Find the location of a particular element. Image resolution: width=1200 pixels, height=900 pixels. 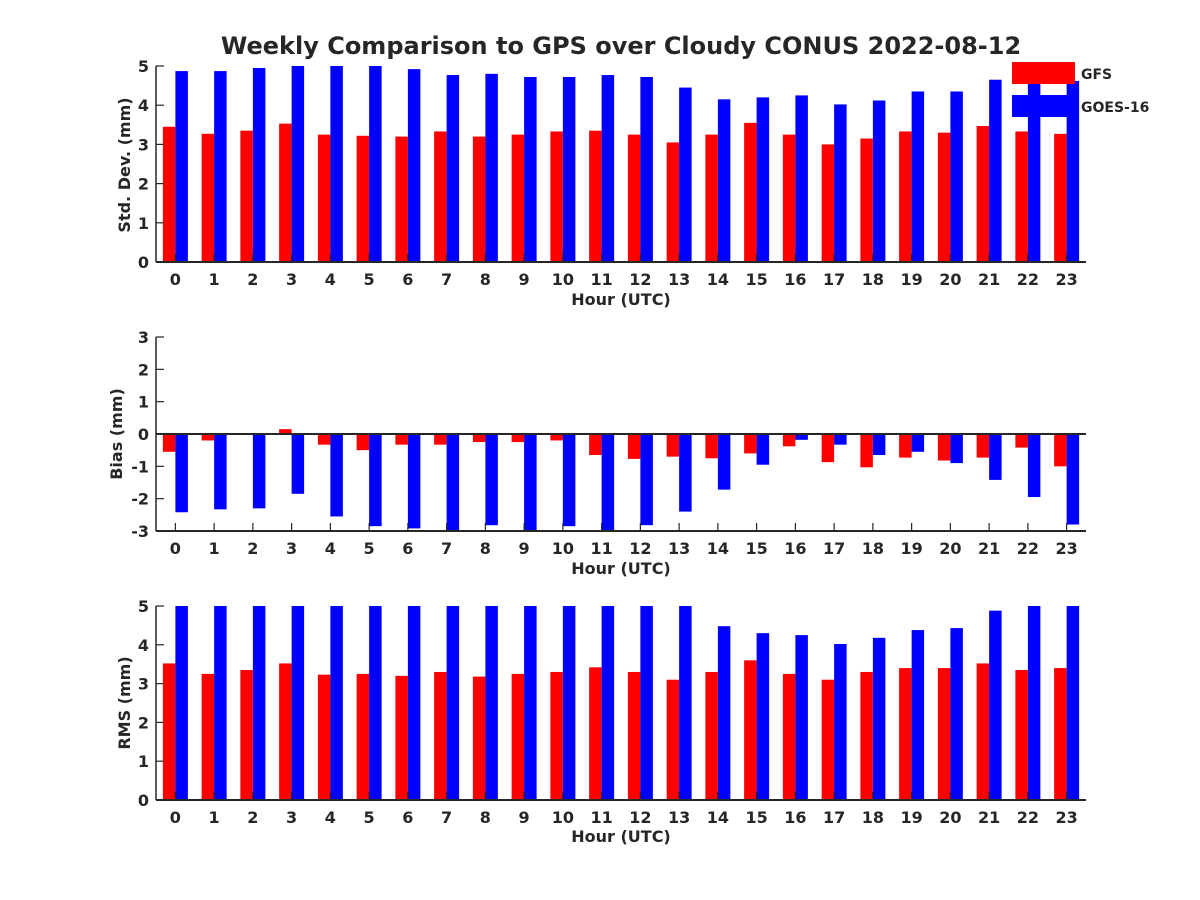

std-dev-xtick-label: 1 is located at coordinates (214, 279).